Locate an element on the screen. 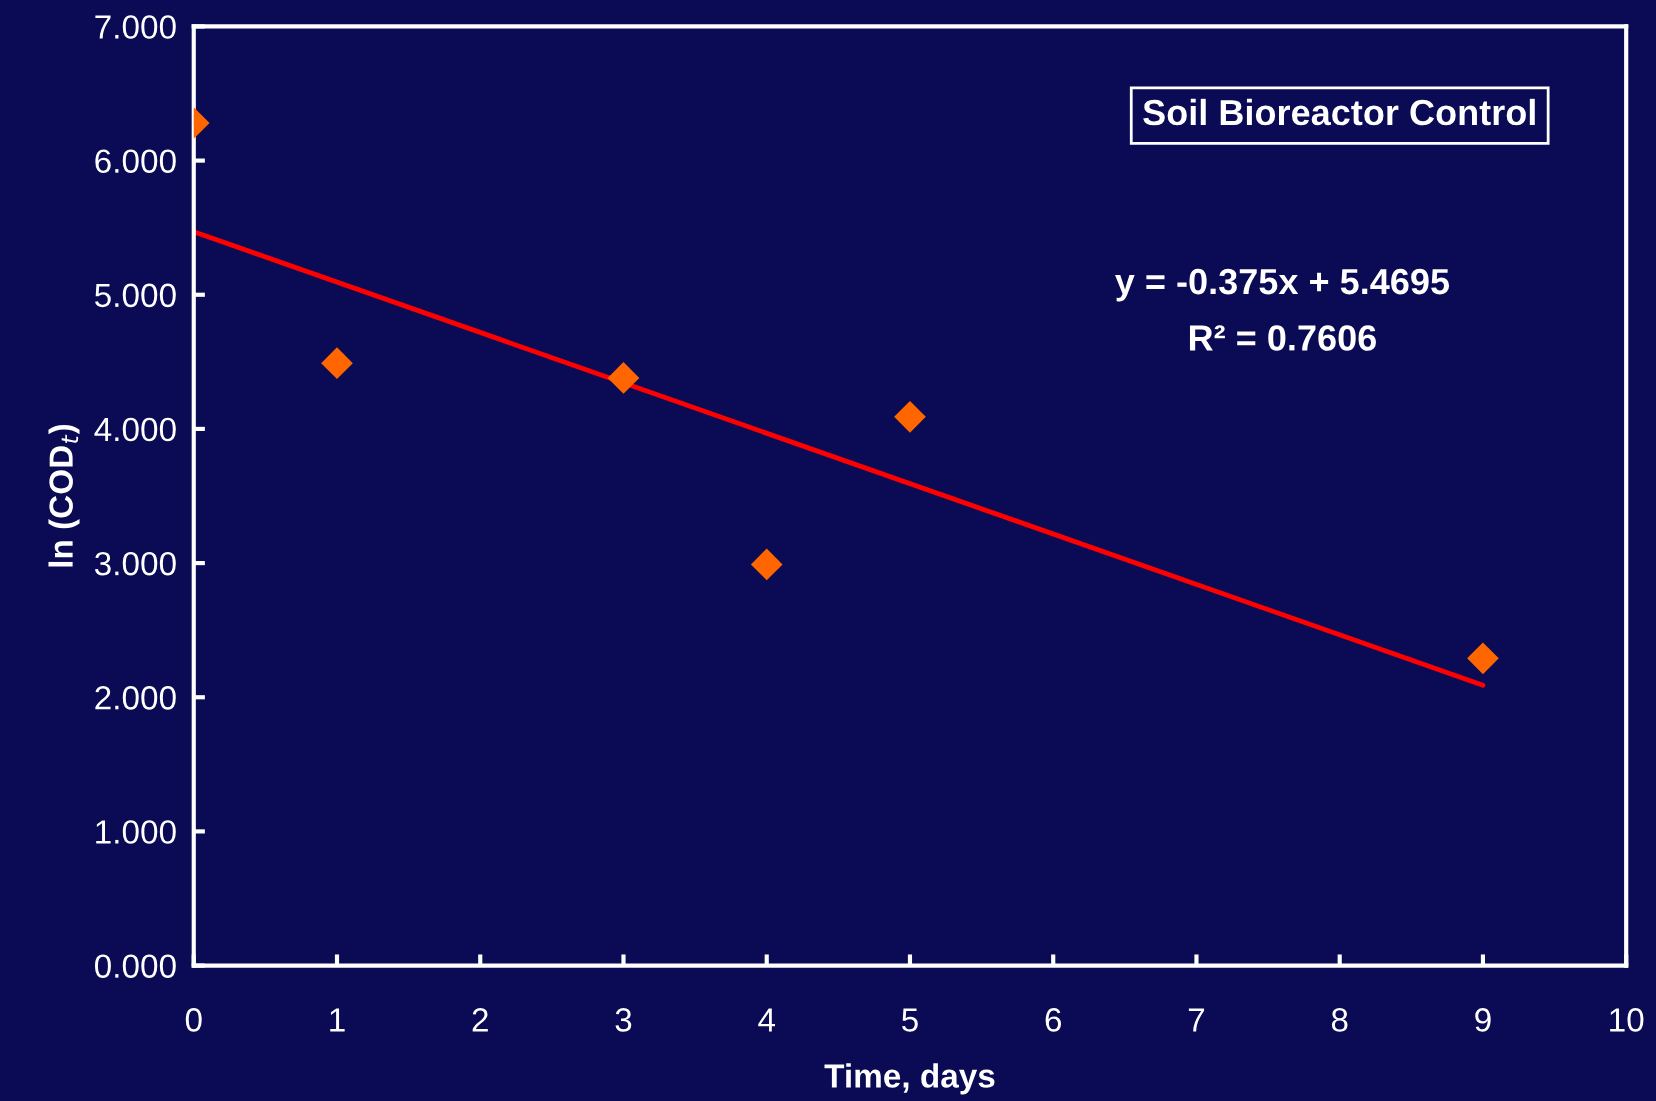 The image size is (1656, 1101). x-tick-label: 6 is located at coordinates (1053, 1020).